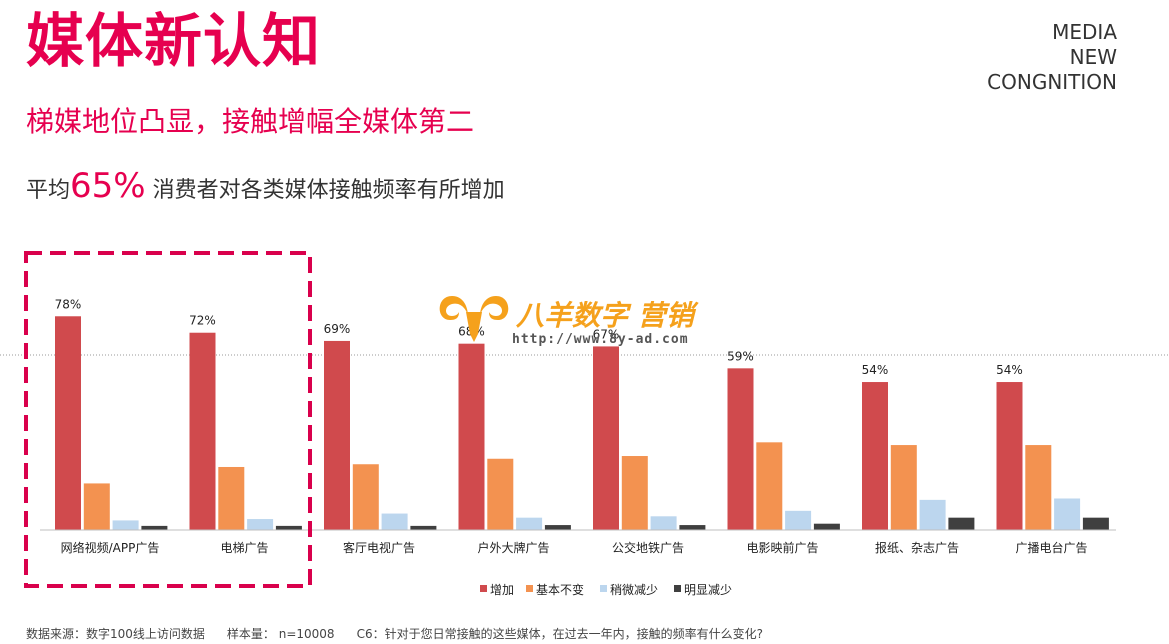 The image size is (1169, 644). What do you see at coordinates (708, 590) in the screenshot?
I see `legend-label: 明显减少` at bounding box center [708, 590].